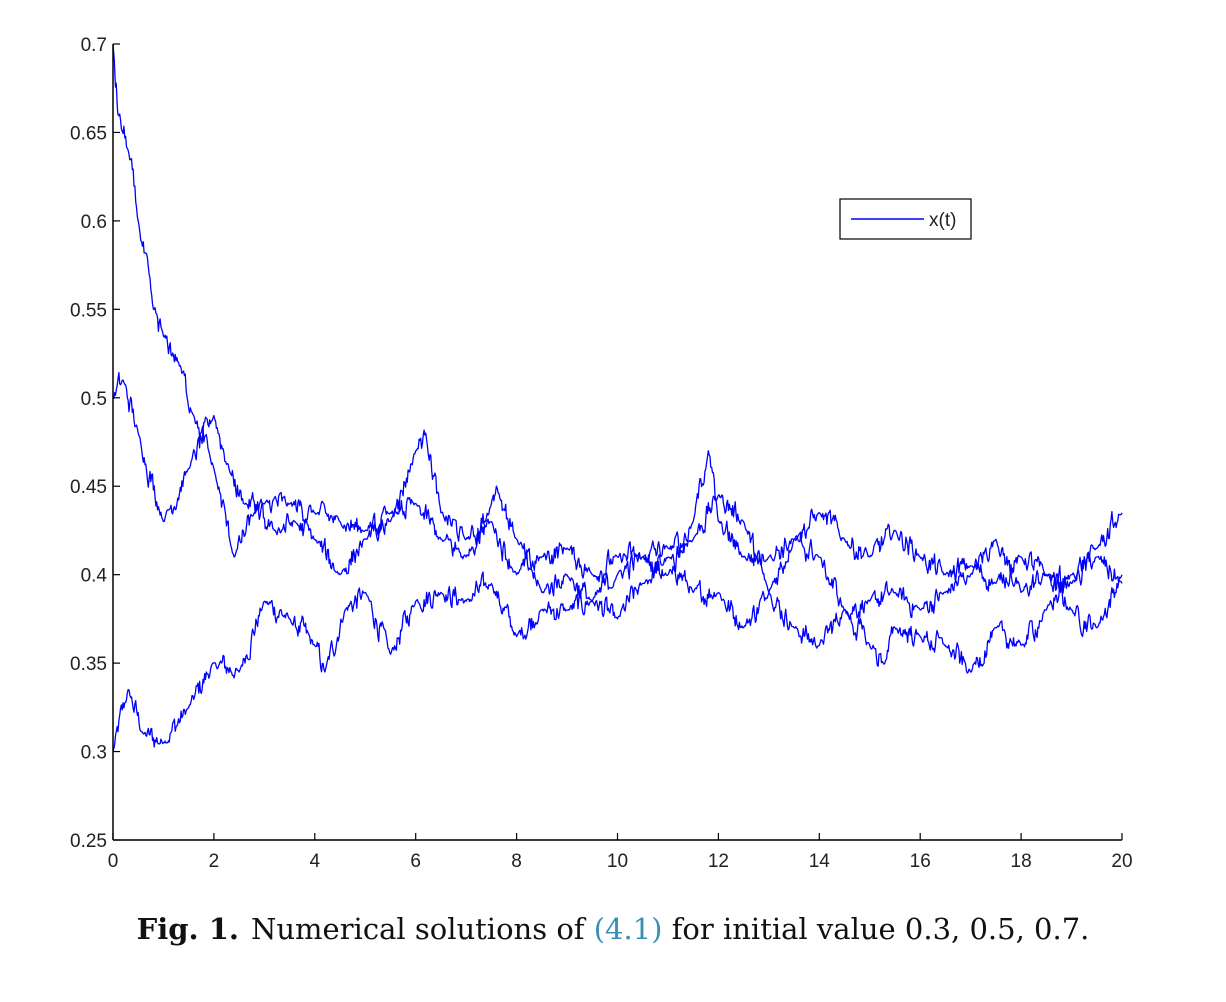 This screenshot has height=1002, width=1226. I want to click on x-tick-label: 8, so click(516, 861).